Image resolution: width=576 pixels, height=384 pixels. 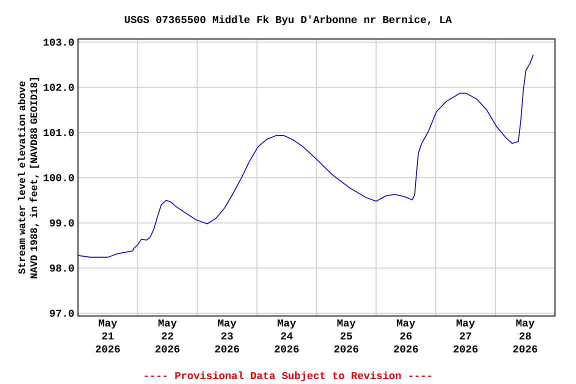 I want to click on y-tick-label: 99.0, so click(x=62, y=222).